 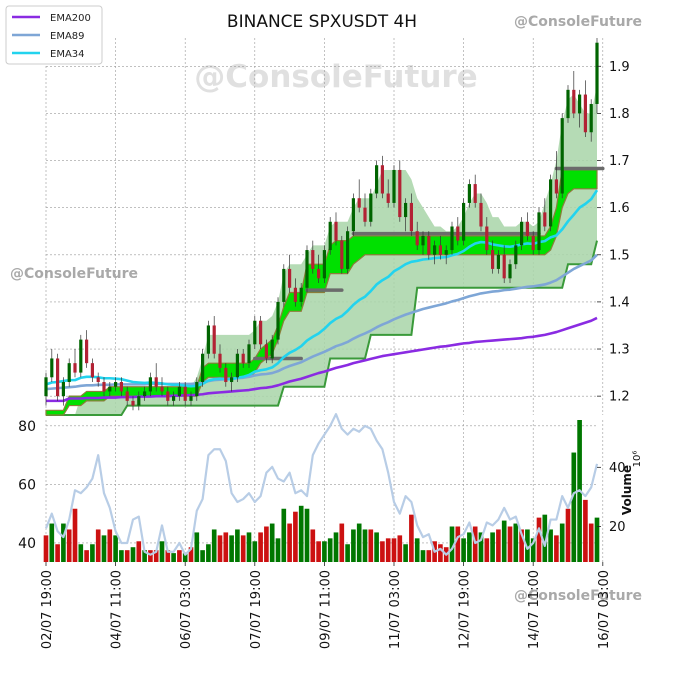 What do you see at coordinates (27, 427) in the screenshot?
I see `volume-left-tick-label-2: 80` at bounding box center [27, 427].